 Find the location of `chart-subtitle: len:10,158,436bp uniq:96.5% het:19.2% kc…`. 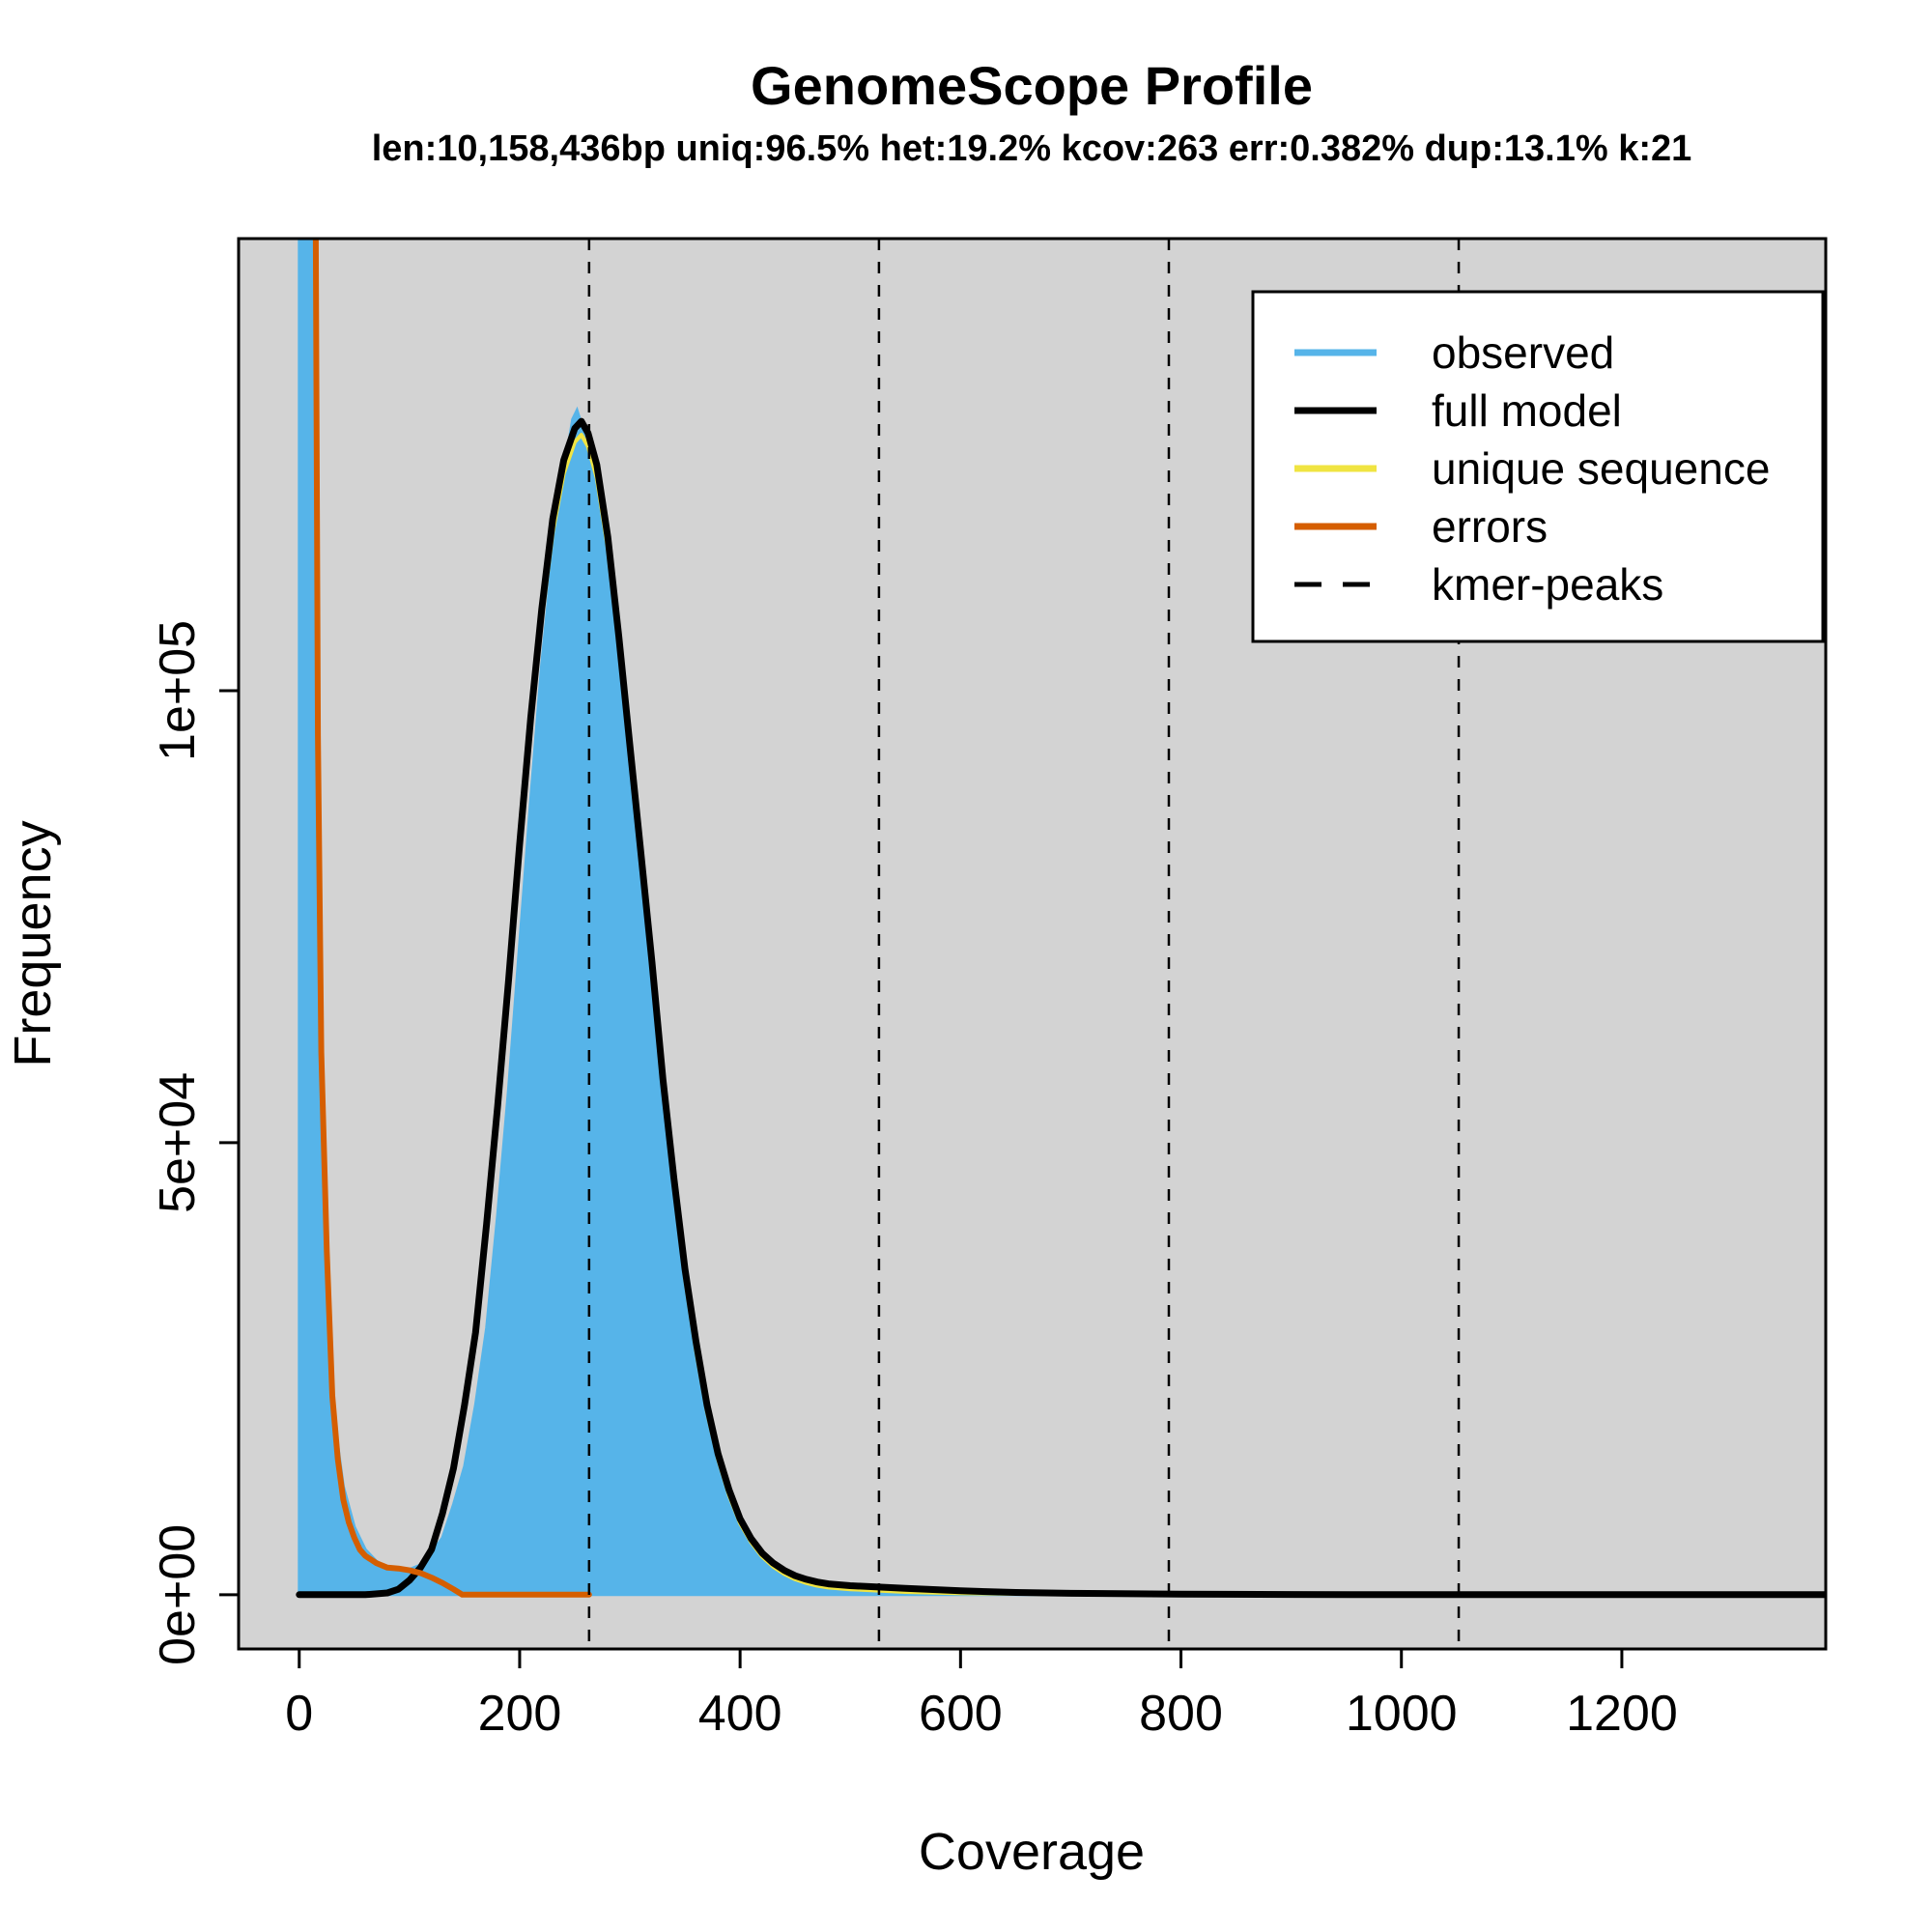

chart-subtitle: len:10,158,436bp uniq:96.5% het:19.2% kc… is located at coordinates (1032, 148).